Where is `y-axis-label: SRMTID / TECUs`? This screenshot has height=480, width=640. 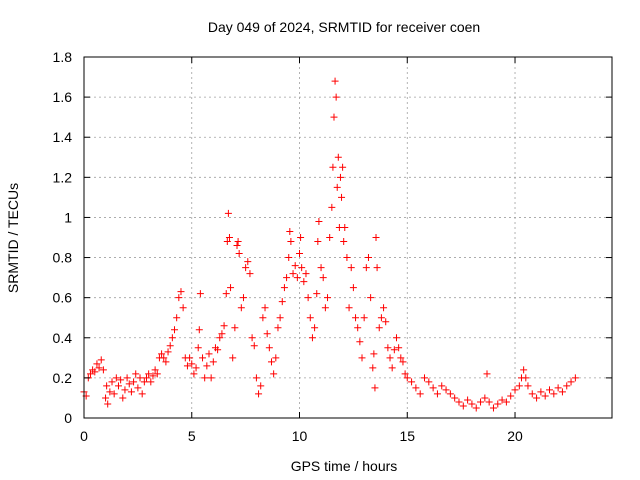
y-axis-label: SRMTID / TECUs is located at coordinates (13, 238).